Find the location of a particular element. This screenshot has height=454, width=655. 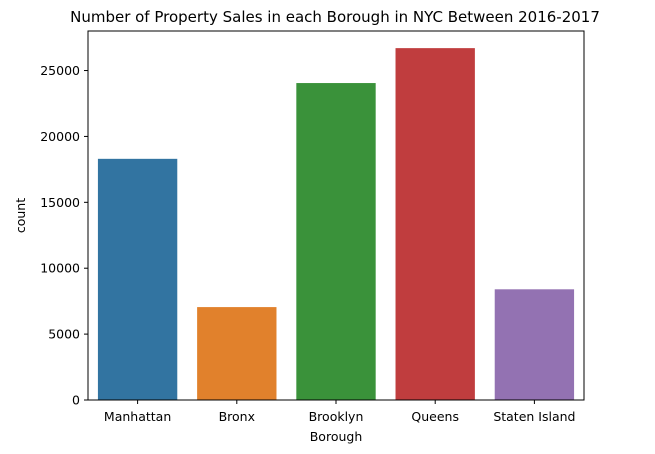

y-tick-label: 5000 is located at coordinates (64, 334).